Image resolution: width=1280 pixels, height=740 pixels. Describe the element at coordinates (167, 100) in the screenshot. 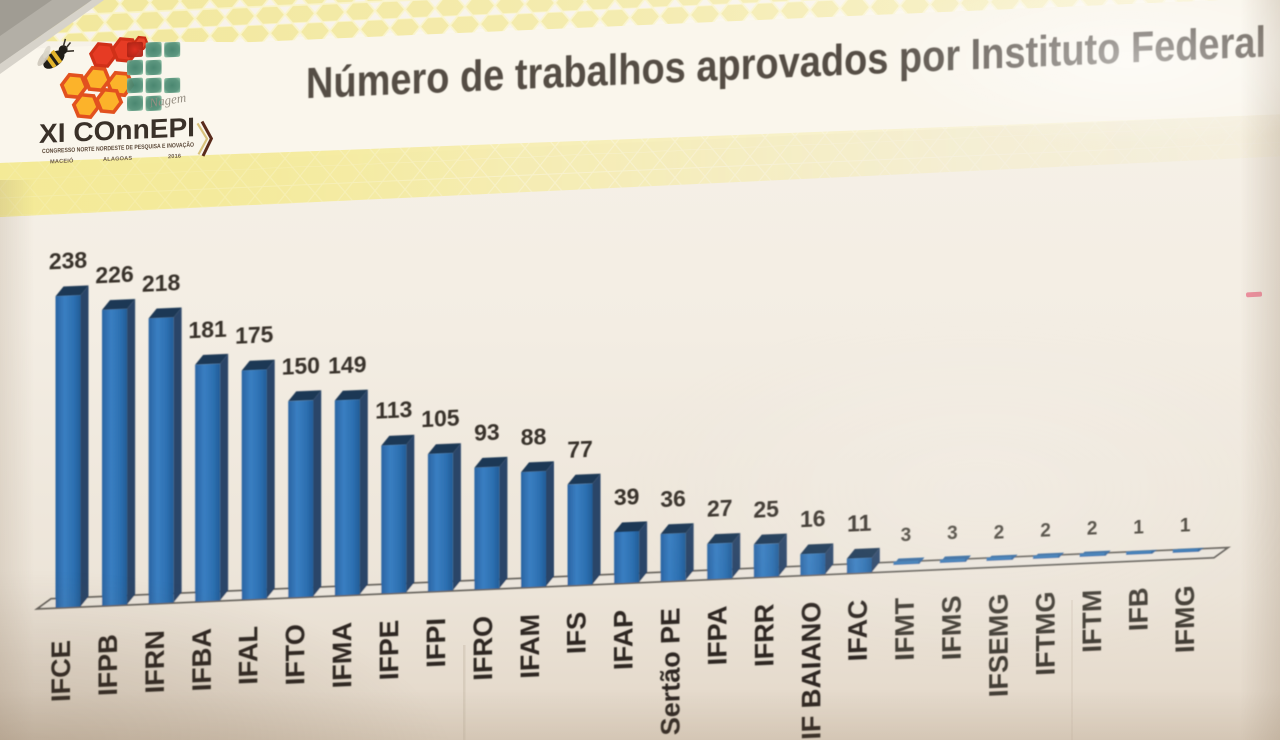

I see `svg-text: Nagem` at that location.